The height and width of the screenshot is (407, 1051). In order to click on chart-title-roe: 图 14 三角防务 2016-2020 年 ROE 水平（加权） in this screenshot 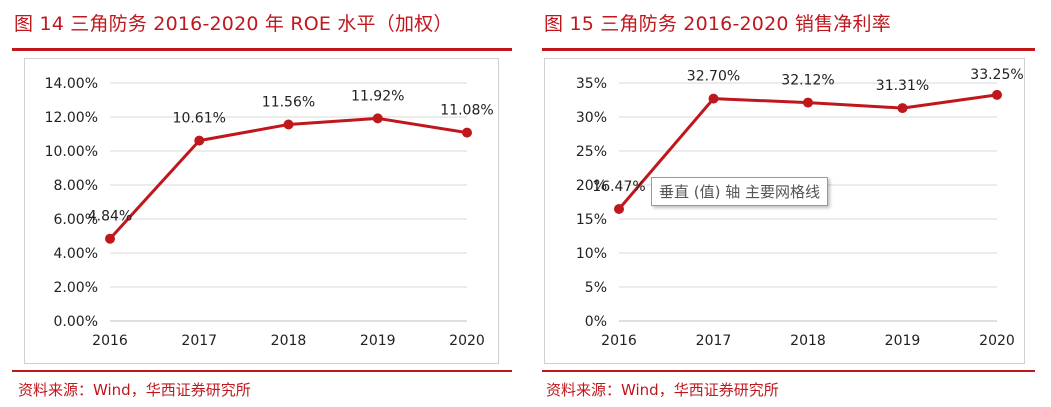, I will do `click(233, 24)`.